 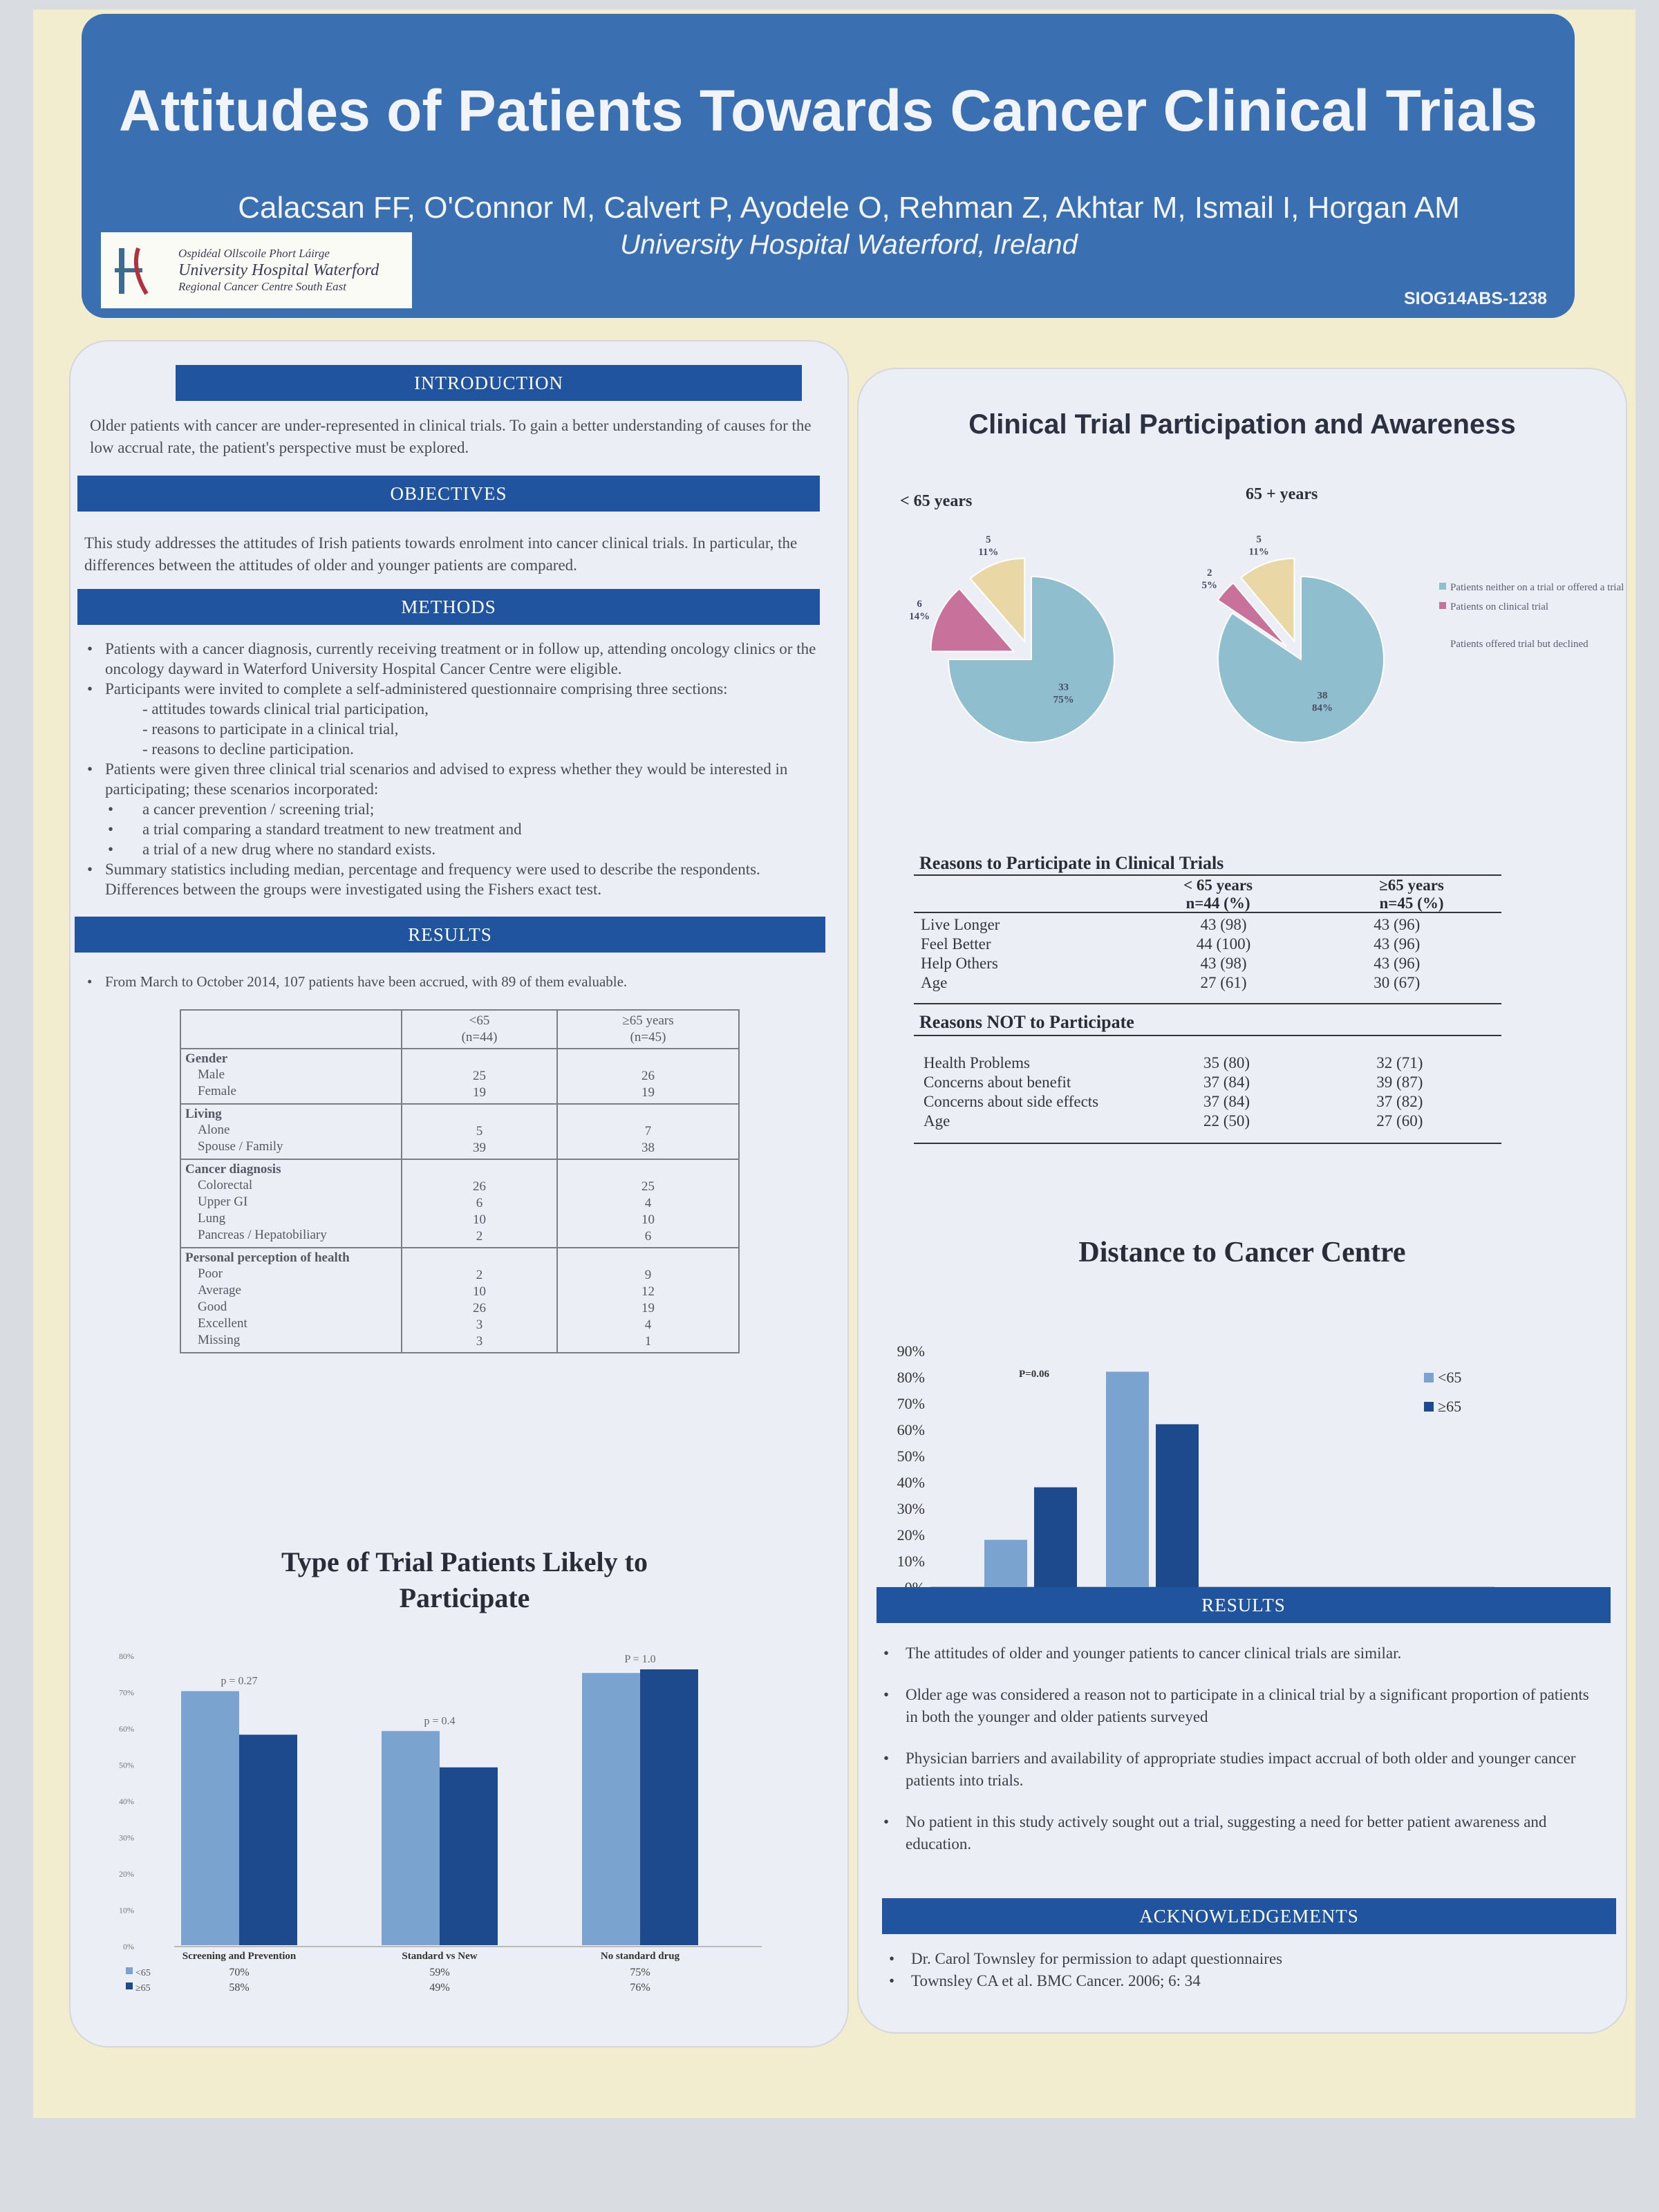 What do you see at coordinates (1227, 1063) in the screenshot?
I see `decline-reason-value: 35 (80)` at bounding box center [1227, 1063].